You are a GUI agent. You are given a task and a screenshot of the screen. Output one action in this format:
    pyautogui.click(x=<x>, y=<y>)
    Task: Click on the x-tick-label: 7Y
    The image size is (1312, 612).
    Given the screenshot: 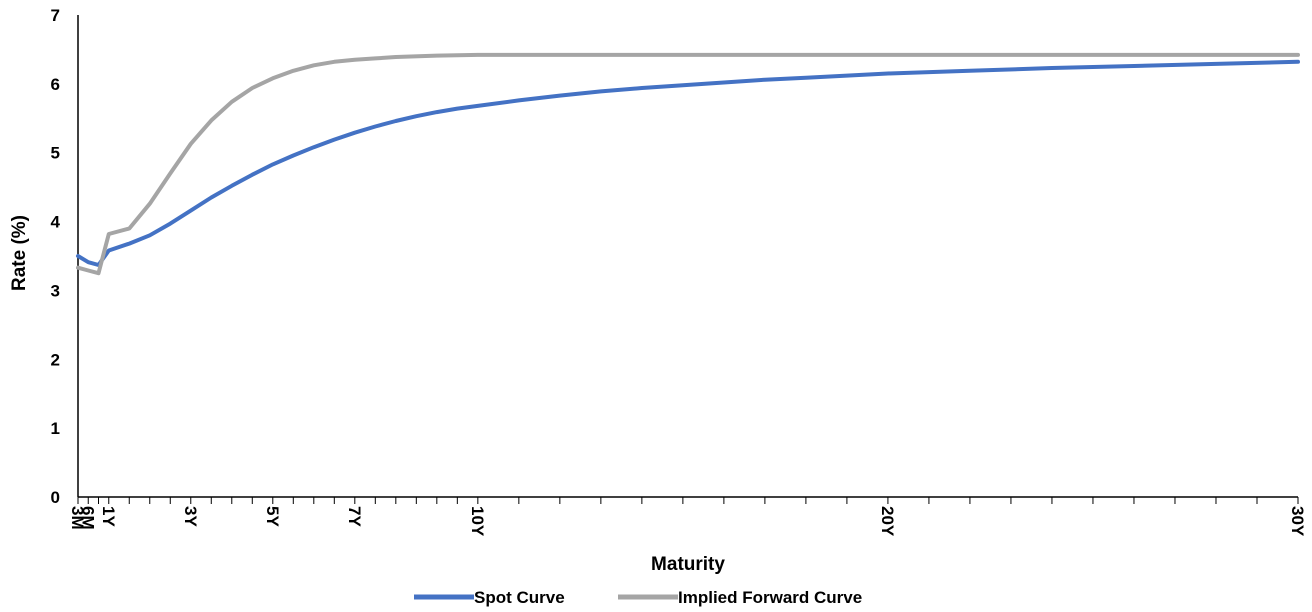 What is the action you would take?
    pyautogui.click(x=354, y=516)
    